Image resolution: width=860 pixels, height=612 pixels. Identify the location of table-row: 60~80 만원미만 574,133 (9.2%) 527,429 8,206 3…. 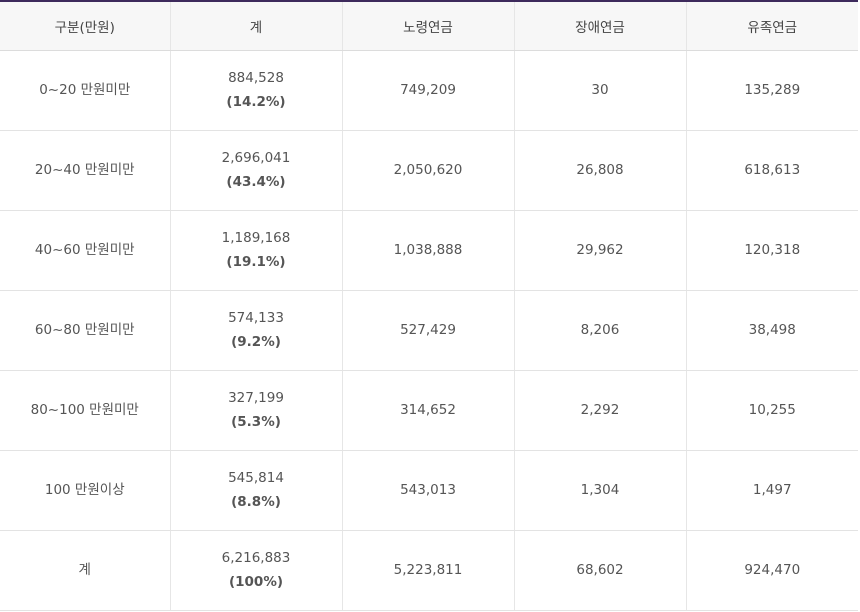
(429, 330).